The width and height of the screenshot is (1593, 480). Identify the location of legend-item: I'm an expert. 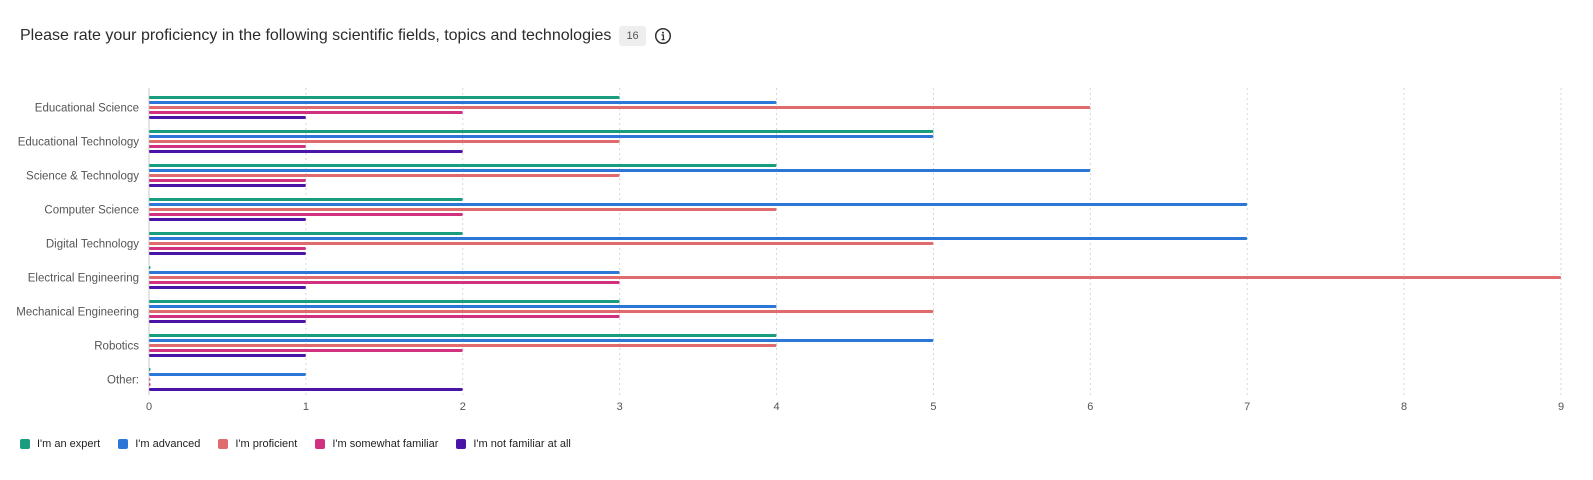
(60, 444).